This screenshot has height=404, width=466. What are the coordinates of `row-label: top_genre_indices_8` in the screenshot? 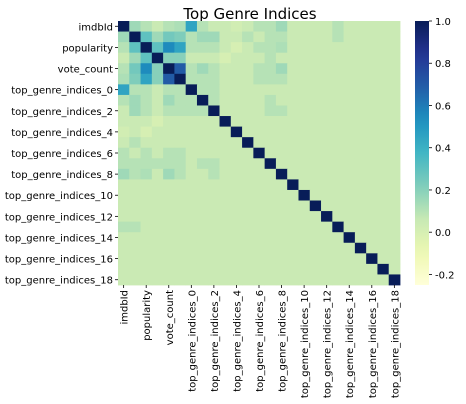 It's located at (62, 175).